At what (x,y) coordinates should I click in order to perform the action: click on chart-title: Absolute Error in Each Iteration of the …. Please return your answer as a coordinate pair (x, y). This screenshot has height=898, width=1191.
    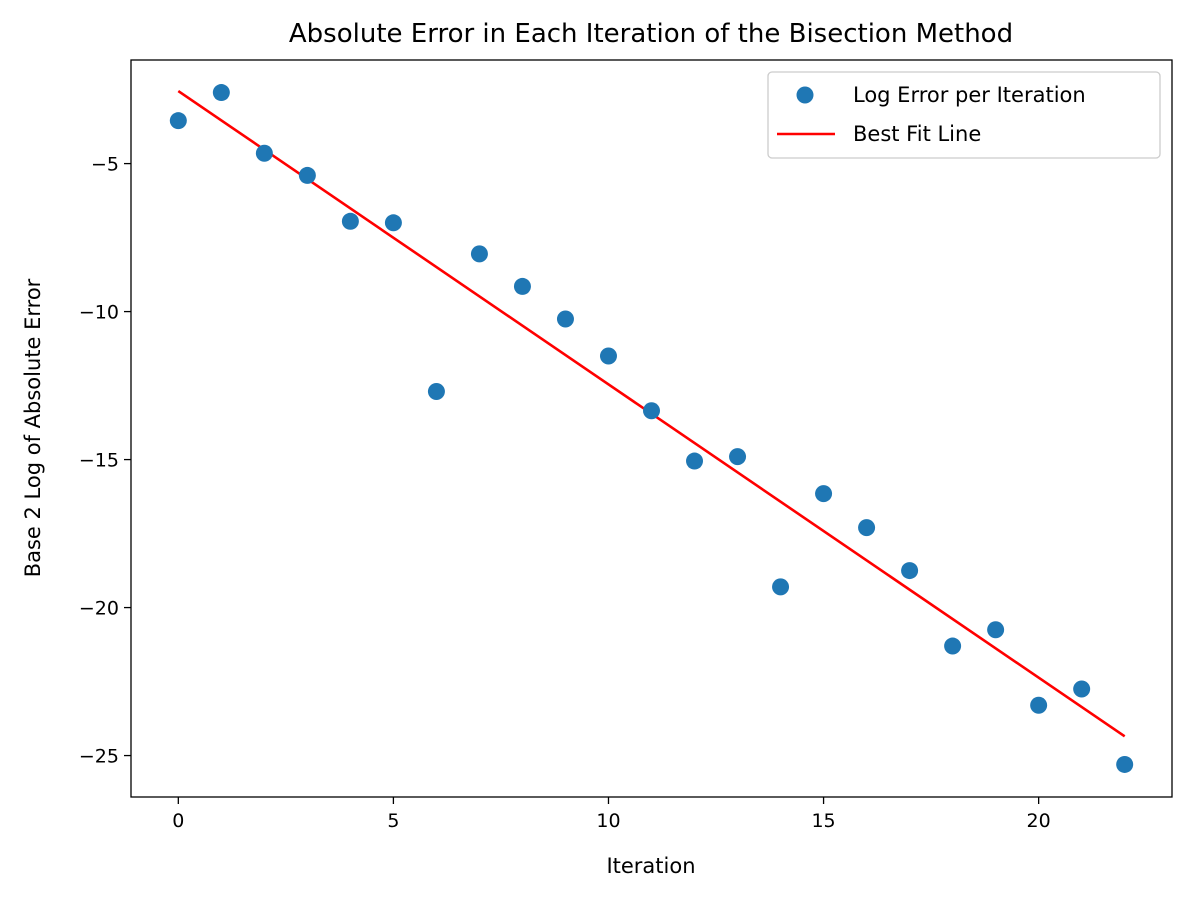
    Looking at the image, I should click on (651, 34).